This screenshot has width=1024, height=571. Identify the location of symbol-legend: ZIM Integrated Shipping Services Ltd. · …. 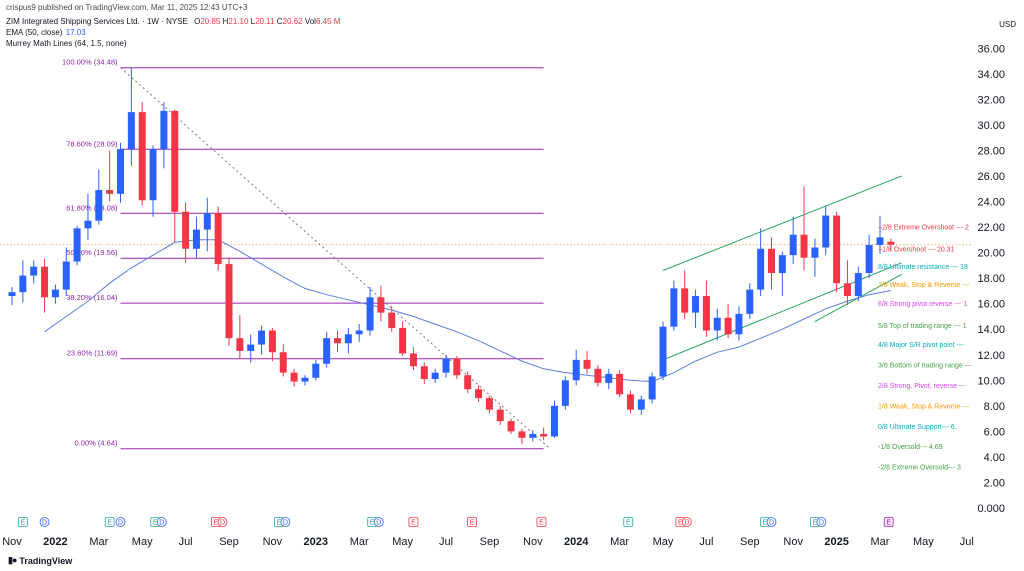
(173, 21).